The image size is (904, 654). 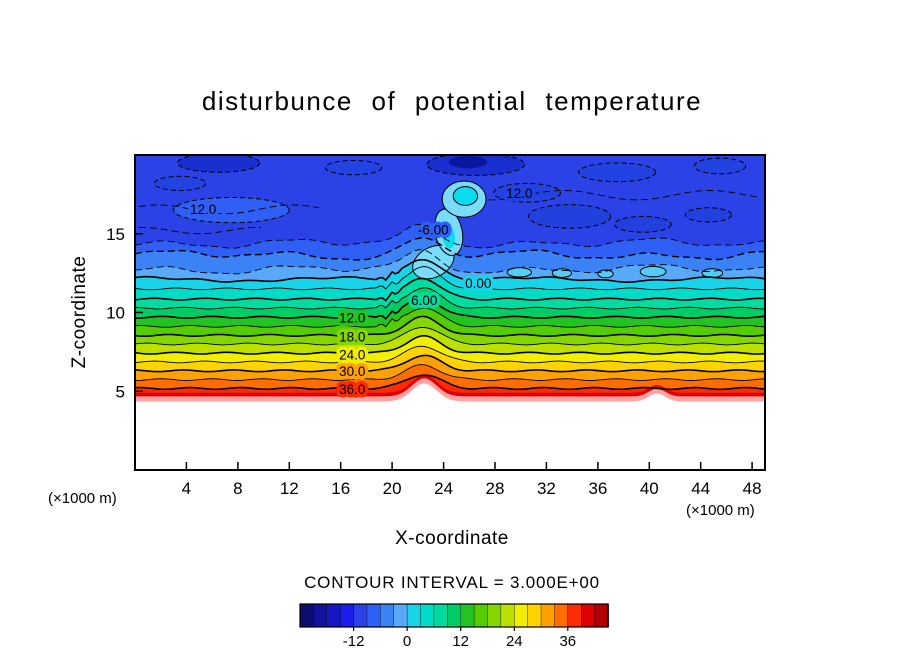 What do you see at coordinates (186, 488) in the screenshot?
I see `svg-text: 4` at bounding box center [186, 488].